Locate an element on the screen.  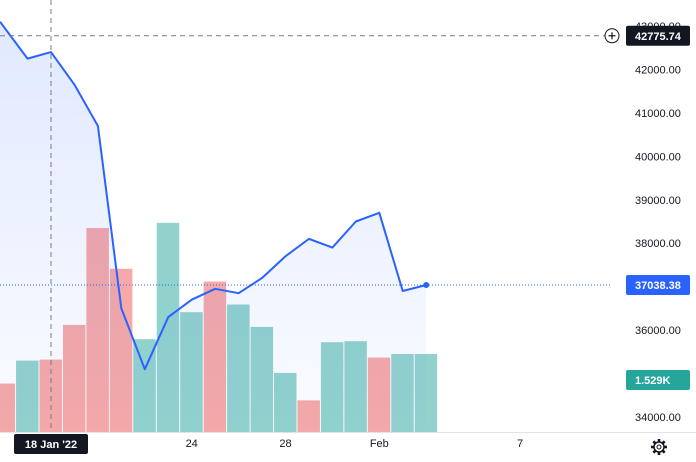
crosshair-date-tag: 18 Jan '22 is located at coordinates (51, 444).